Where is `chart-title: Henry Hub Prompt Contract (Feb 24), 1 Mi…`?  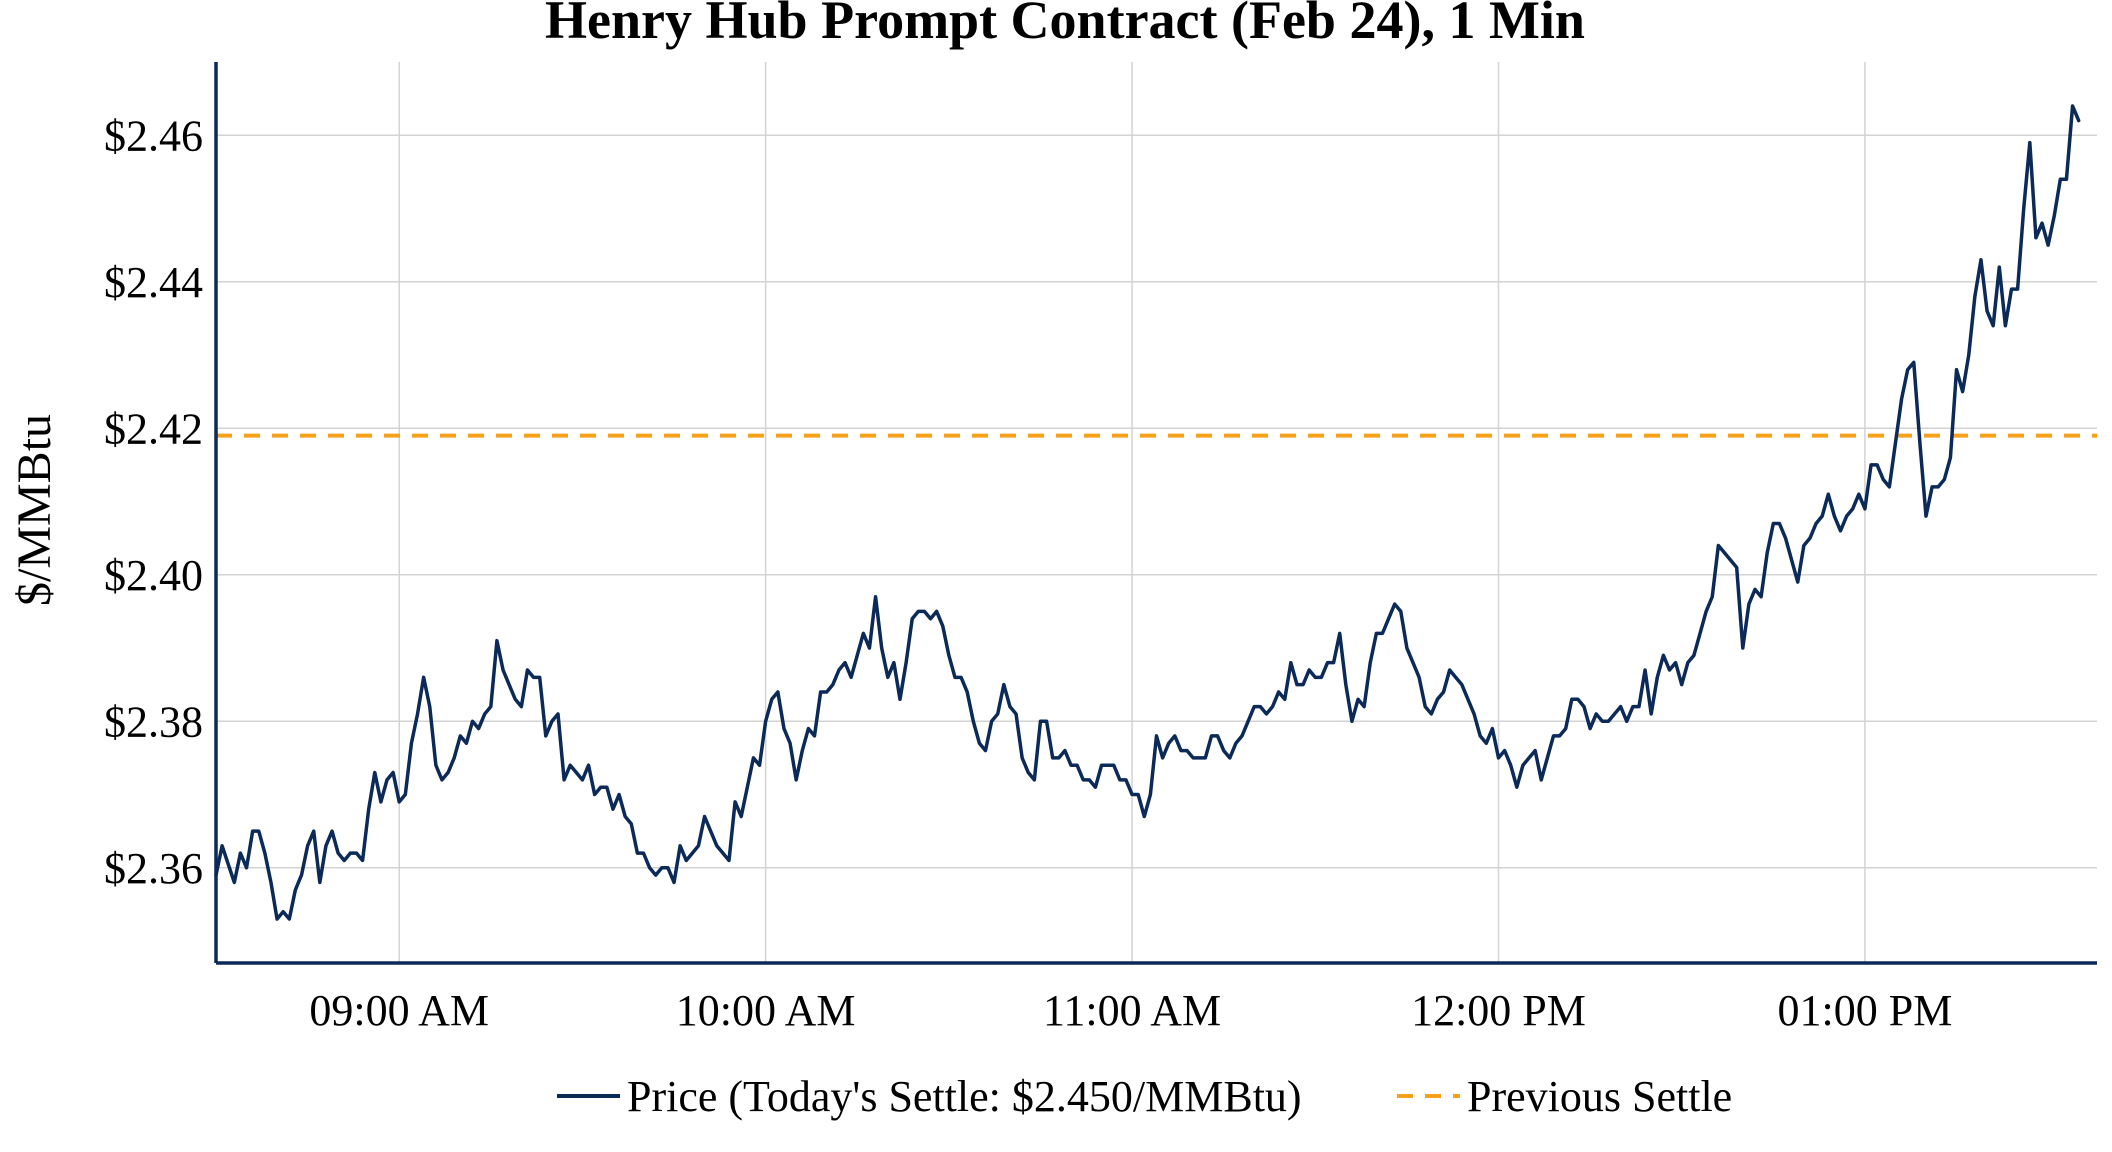
chart-title: Henry Hub Prompt Contract (Feb 24), 1 Mi… is located at coordinates (1065, 25).